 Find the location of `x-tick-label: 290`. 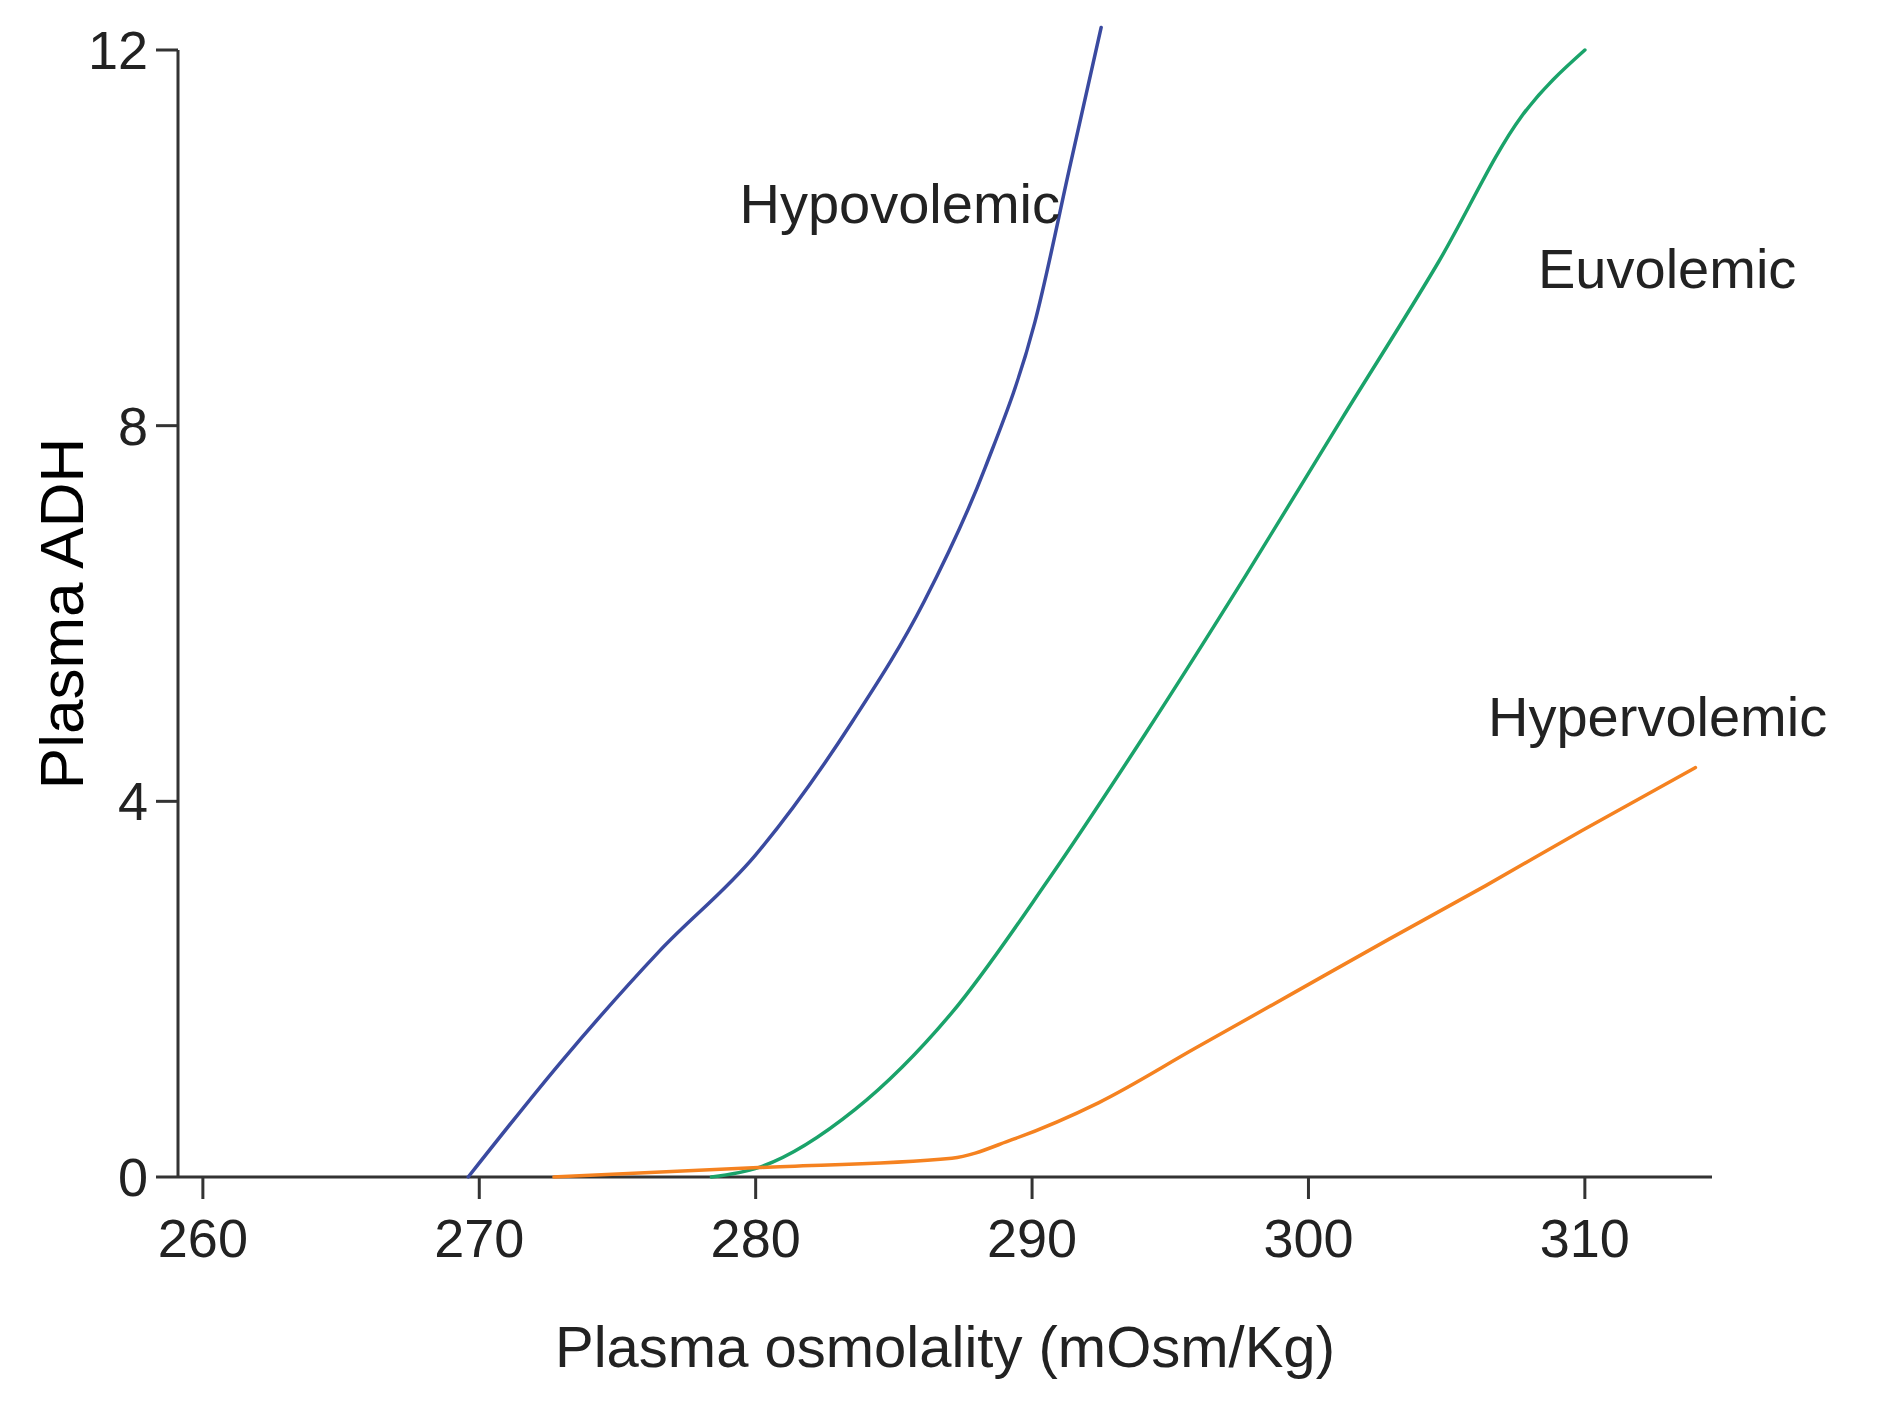

x-tick-label: 290 is located at coordinates (1032, 1238).